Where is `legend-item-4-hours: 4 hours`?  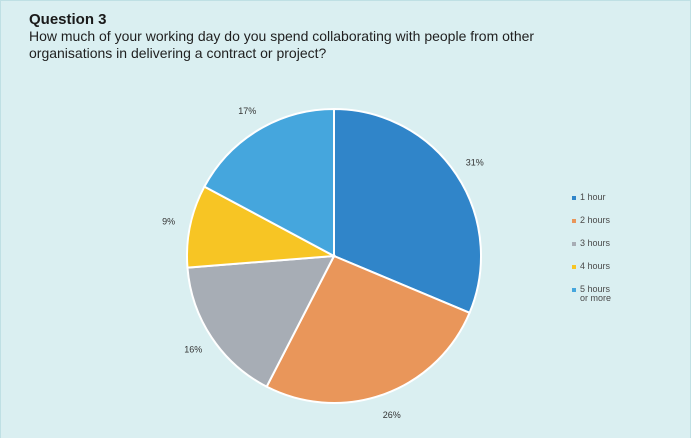
legend-item-4-hours: 4 hours is located at coordinates (591, 266).